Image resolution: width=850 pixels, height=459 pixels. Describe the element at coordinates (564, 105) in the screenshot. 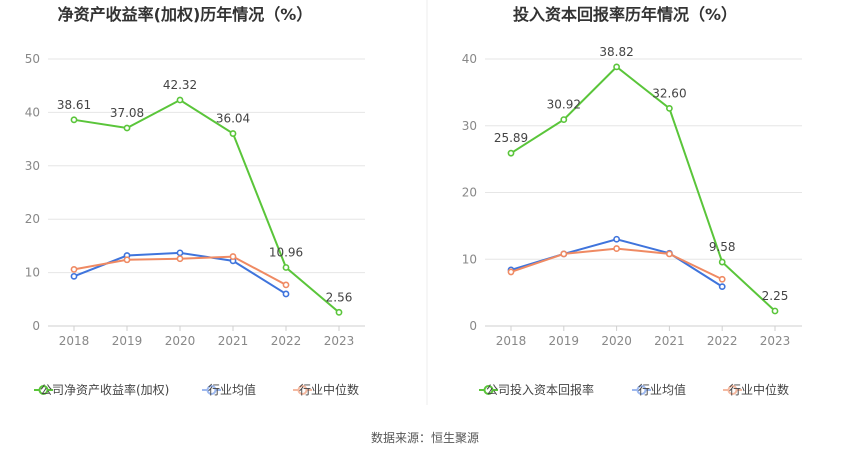

I see `data-label: 30.92` at that location.